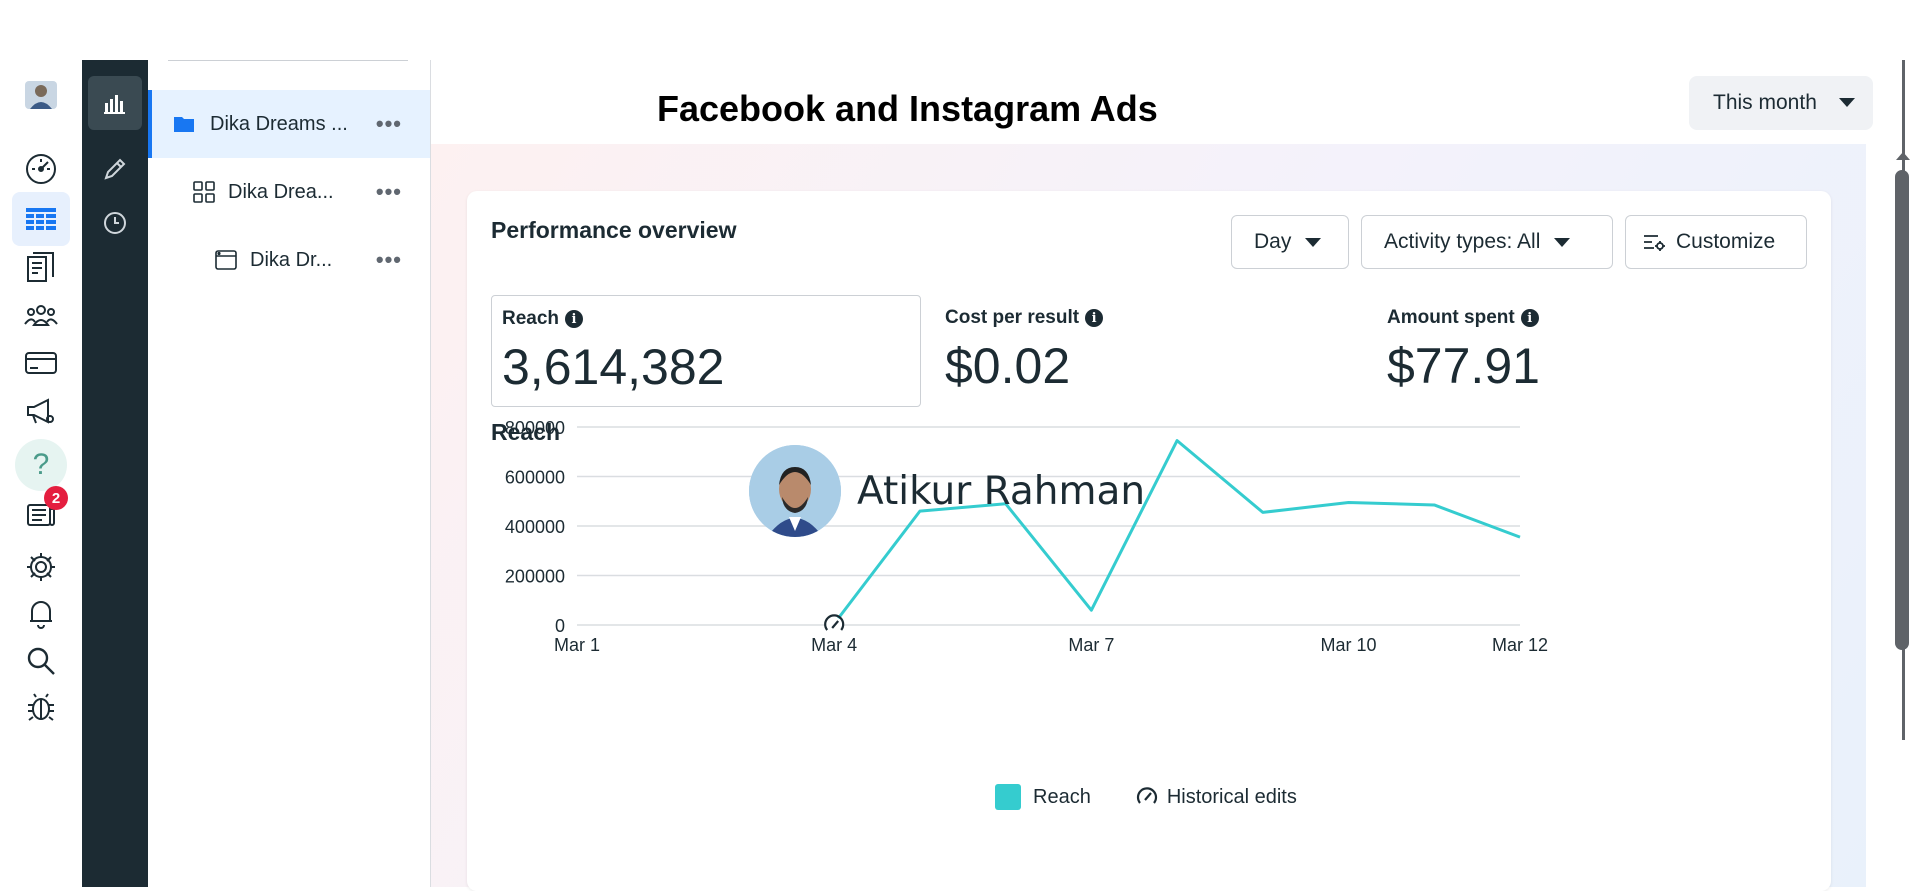  Describe the element at coordinates (1765, 103) in the screenshot. I see `date-range-label: This month` at that location.